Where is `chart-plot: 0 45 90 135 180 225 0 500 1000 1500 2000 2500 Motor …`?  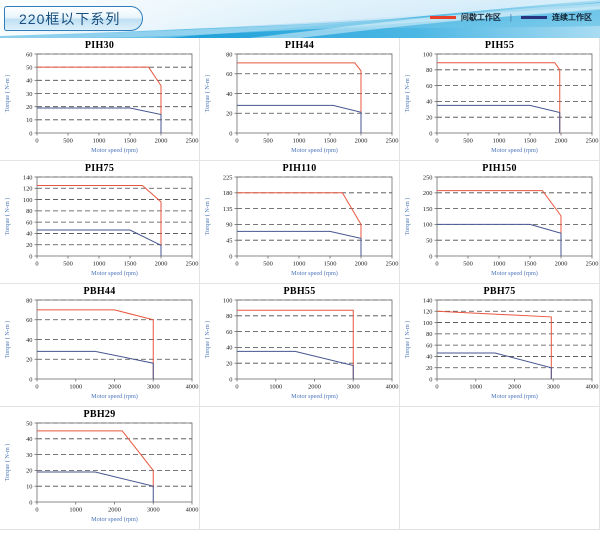
chart-plot: 0 45 90 135 180 225 0 500 1000 1500 2000 2500 Motor … is located at coordinates (301, 225).